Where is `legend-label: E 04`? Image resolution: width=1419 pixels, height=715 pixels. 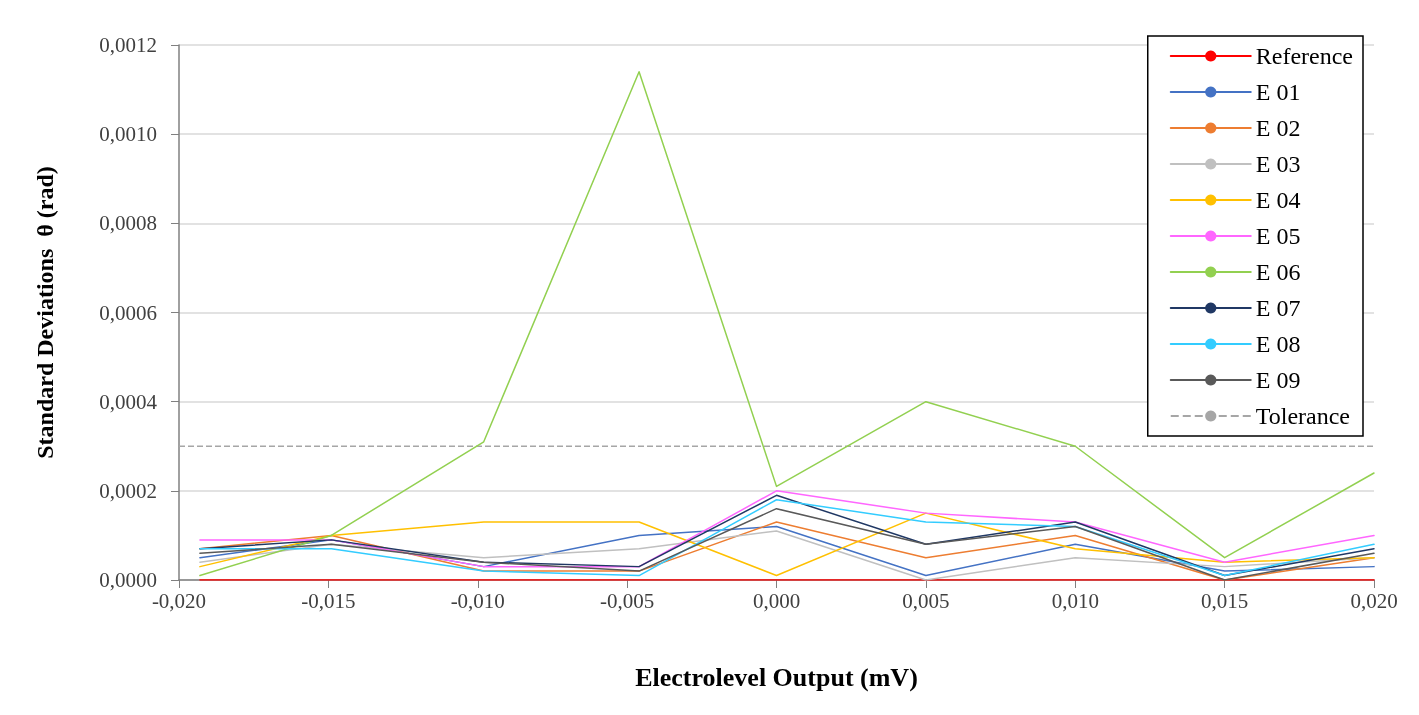 legend-label: E 04 is located at coordinates (1278, 200).